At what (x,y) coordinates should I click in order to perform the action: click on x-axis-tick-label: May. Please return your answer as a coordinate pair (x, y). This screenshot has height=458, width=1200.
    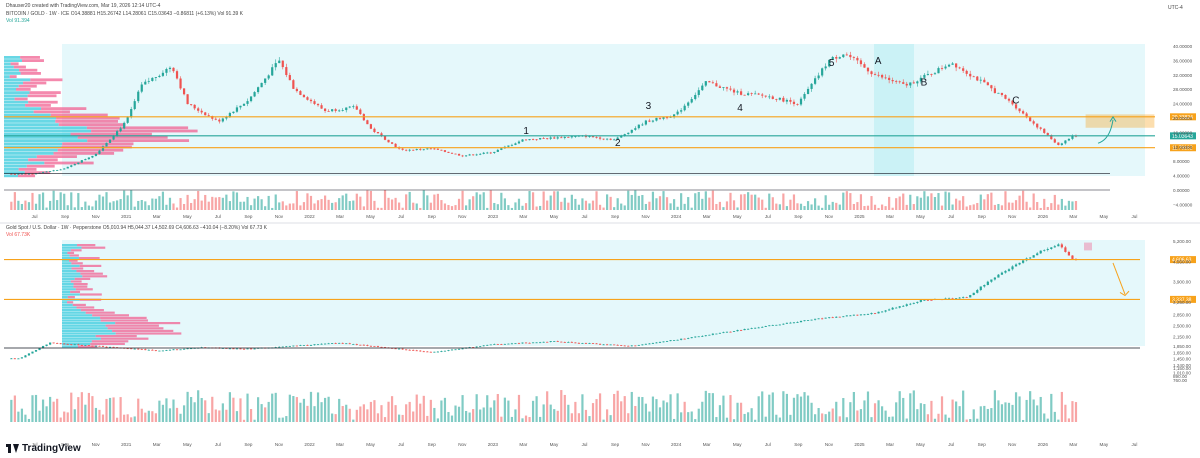
    Looking at the image, I should click on (187, 444).